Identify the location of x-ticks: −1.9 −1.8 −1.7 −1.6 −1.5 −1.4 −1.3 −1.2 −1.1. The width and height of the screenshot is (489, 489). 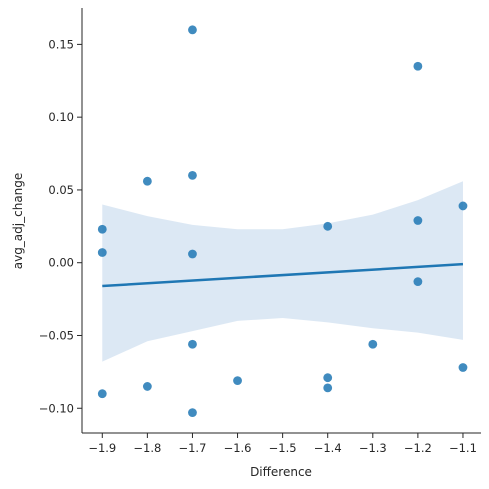
(282, 444).